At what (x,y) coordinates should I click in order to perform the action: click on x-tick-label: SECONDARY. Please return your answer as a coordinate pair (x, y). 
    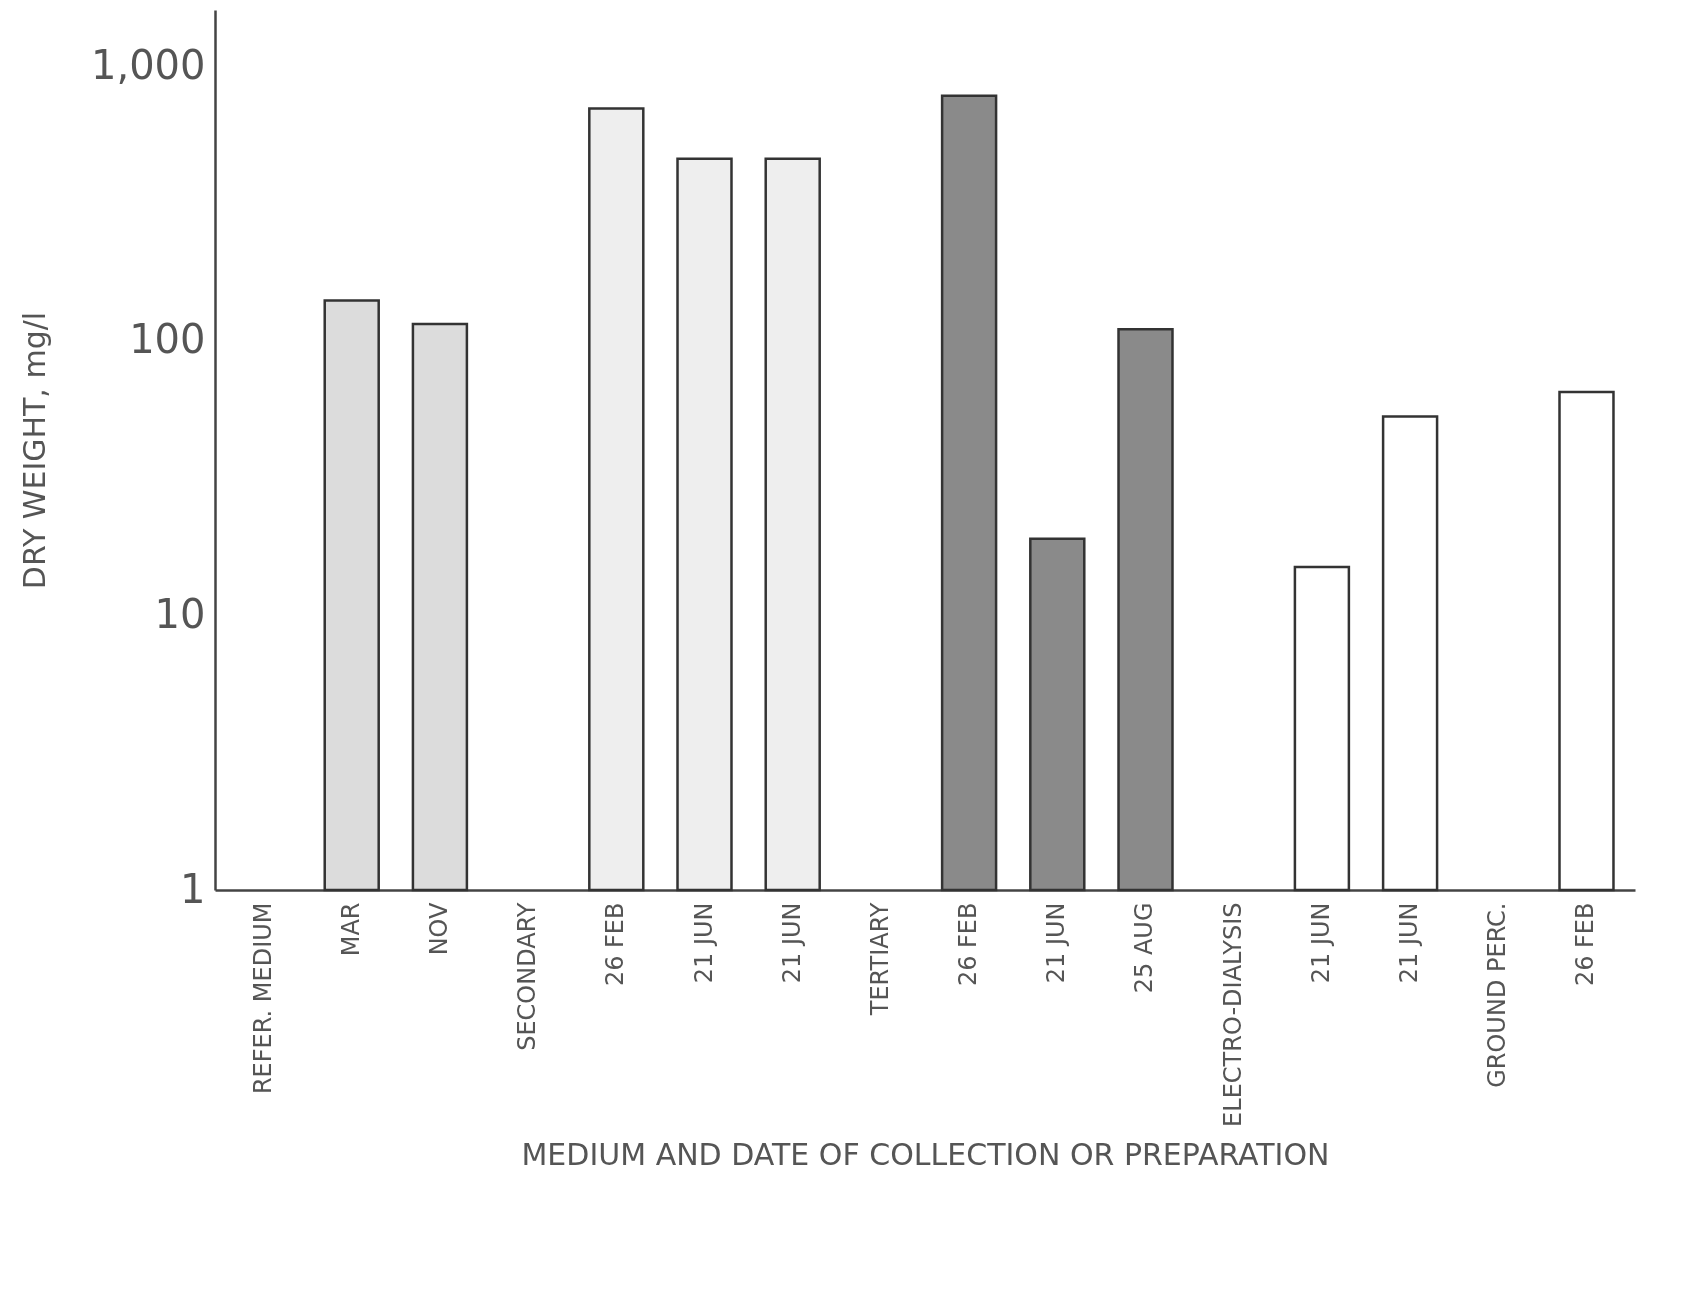
    Looking at the image, I should click on (527, 976).